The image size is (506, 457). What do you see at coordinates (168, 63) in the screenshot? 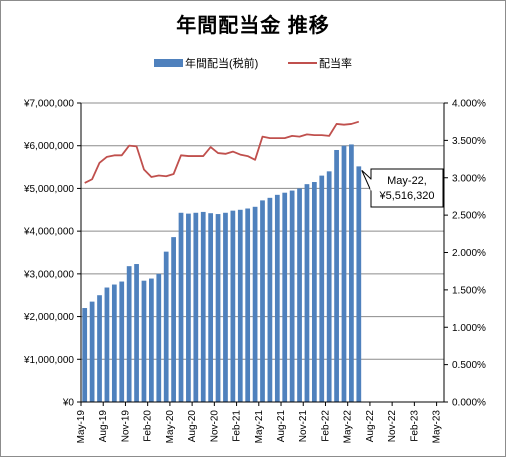
I see `legend-bar-swatch` at bounding box center [168, 63].